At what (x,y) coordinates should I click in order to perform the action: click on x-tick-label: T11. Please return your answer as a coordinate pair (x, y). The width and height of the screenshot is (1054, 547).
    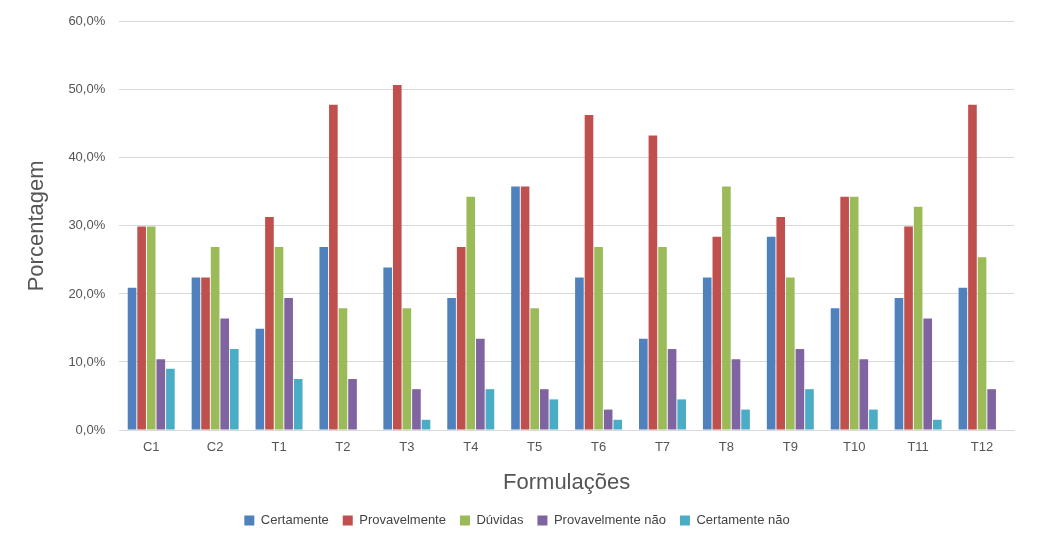
    Looking at the image, I should click on (918, 447).